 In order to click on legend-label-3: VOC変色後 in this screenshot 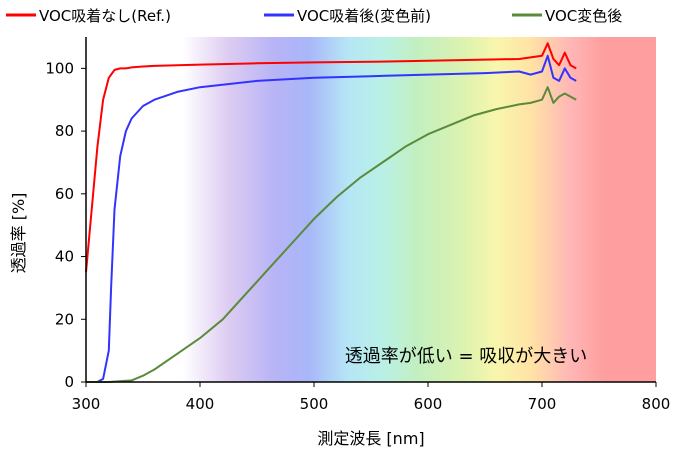, I will do `click(583, 16)`.